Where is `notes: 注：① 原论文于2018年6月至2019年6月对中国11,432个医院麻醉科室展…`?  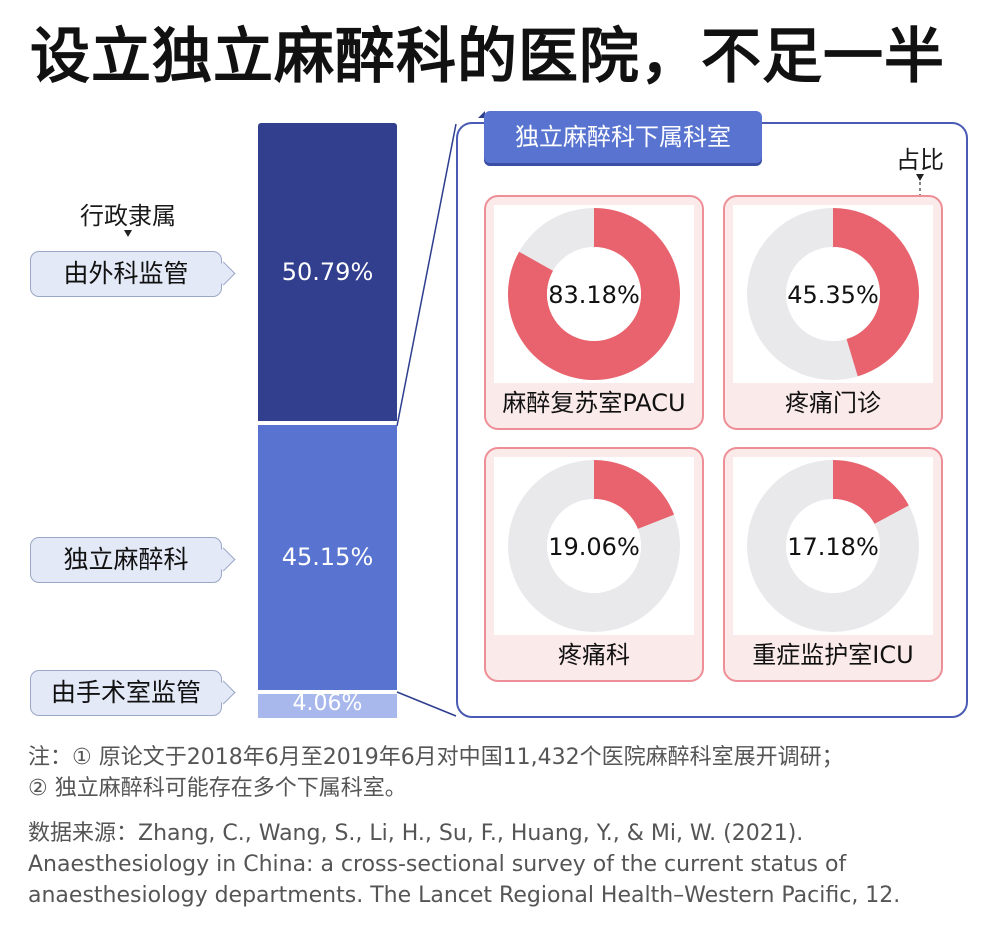 notes: 注：① 原论文于2018年6月至2019年6月对中国11,432个医院麻醉科室展… is located at coordinates (503, 773).